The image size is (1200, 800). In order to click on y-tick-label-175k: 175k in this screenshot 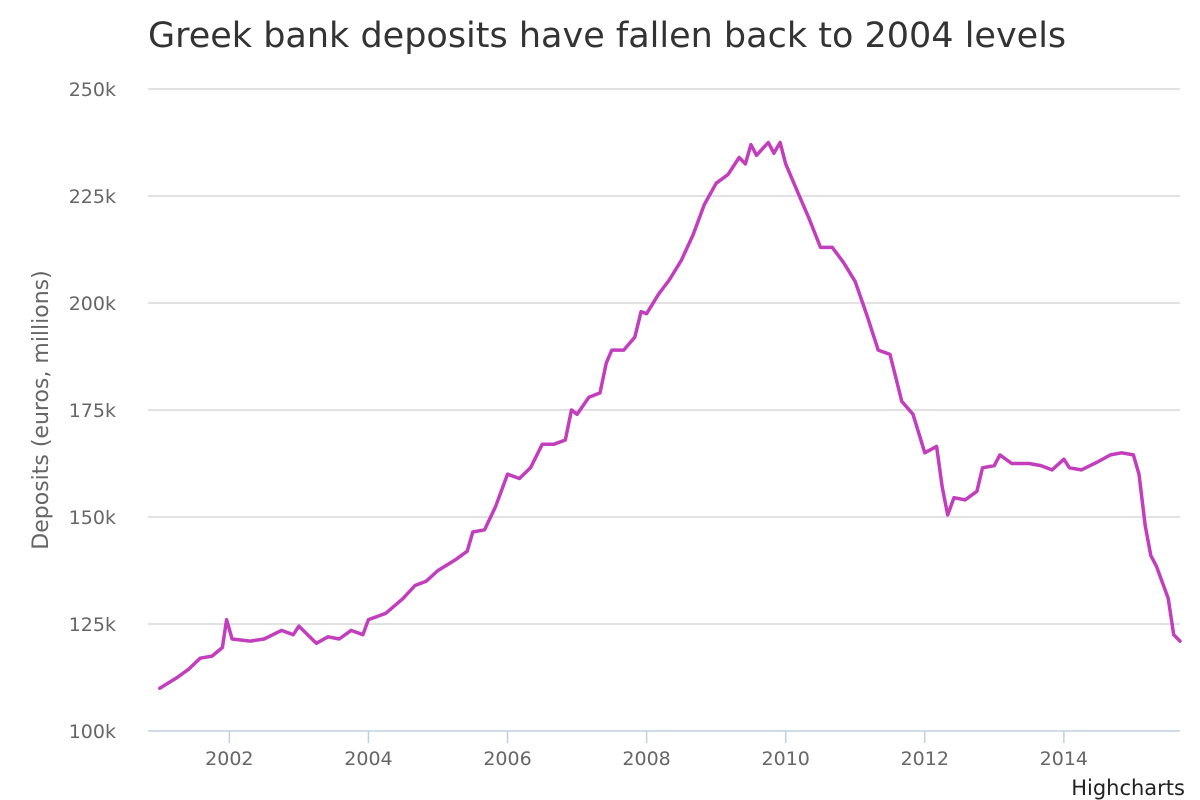, I will do `click(92, 411)`.